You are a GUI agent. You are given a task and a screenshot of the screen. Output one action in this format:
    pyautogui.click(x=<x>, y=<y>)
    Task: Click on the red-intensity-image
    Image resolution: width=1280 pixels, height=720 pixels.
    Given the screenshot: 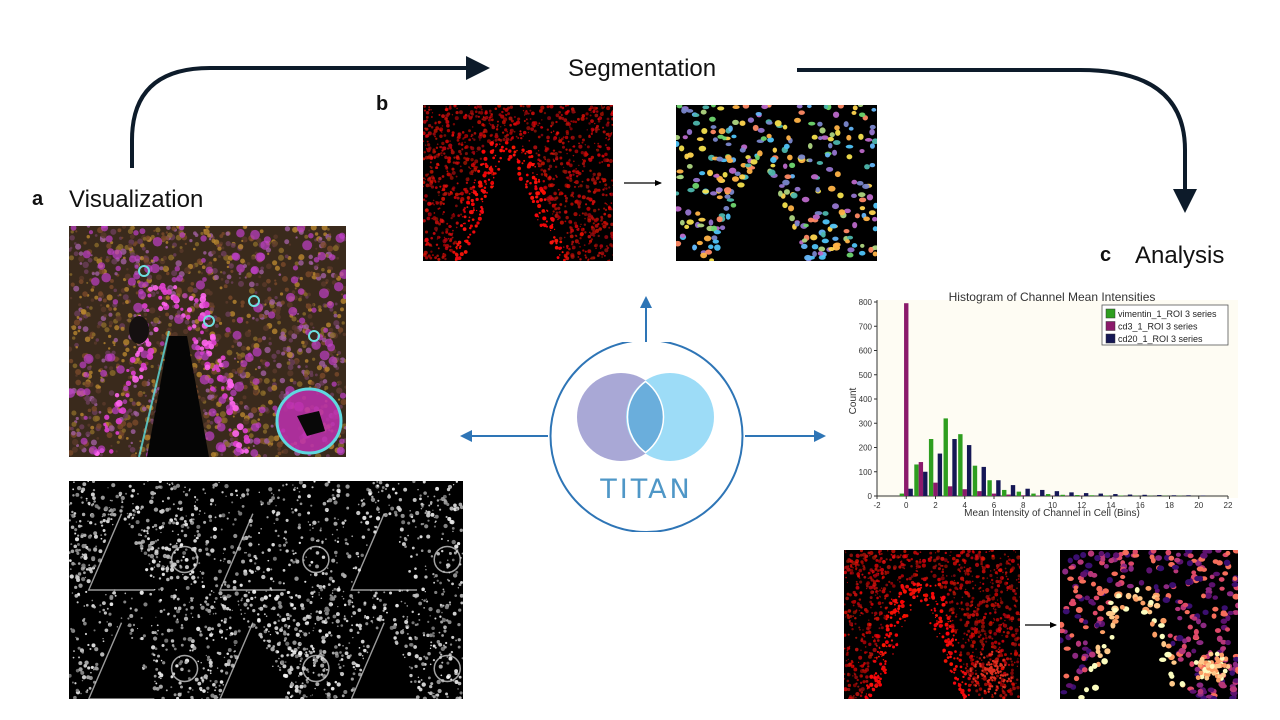 What is the action you would take?
    pyautogui.click(x=932, y=624)
    